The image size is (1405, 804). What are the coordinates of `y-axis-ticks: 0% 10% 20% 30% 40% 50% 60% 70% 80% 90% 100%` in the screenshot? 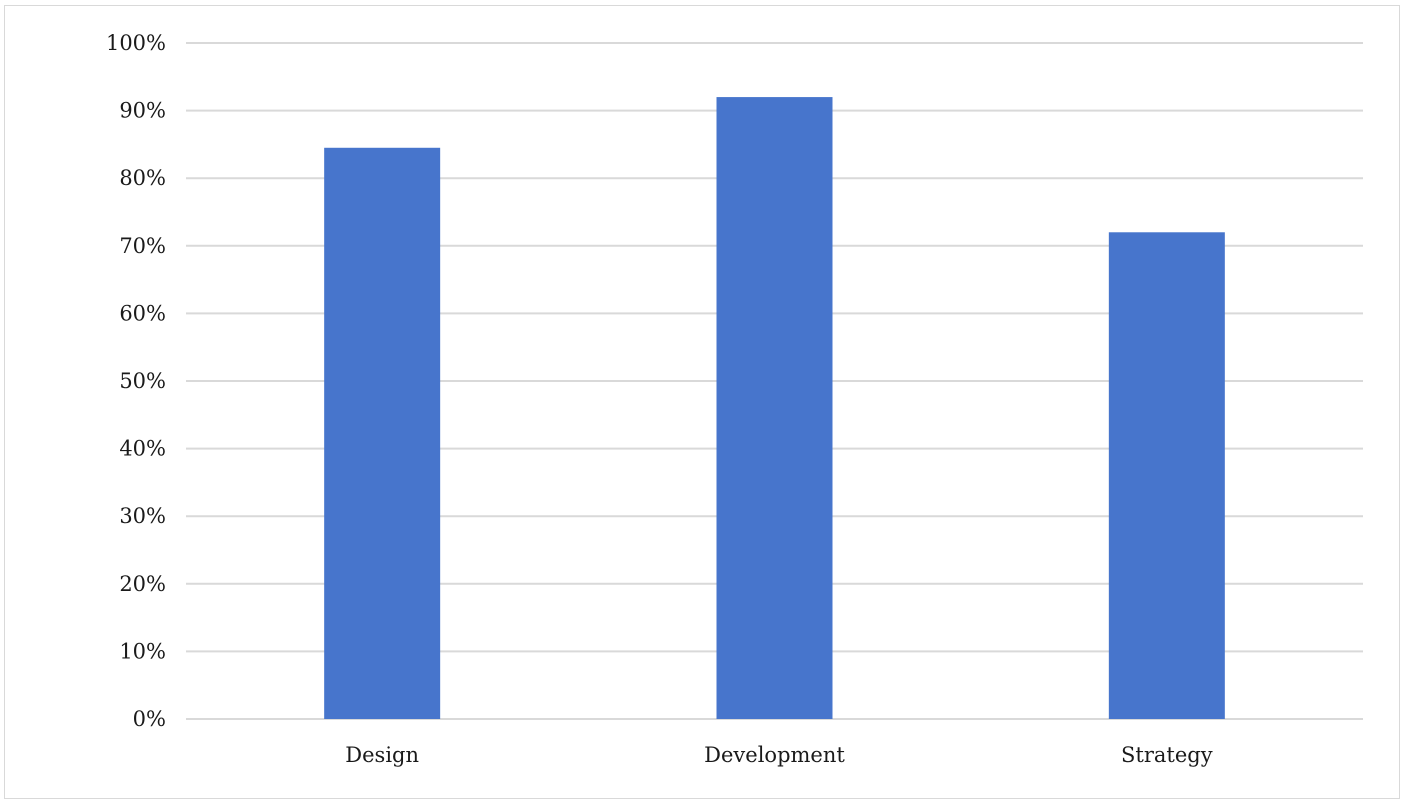 It's located at (136, 381).